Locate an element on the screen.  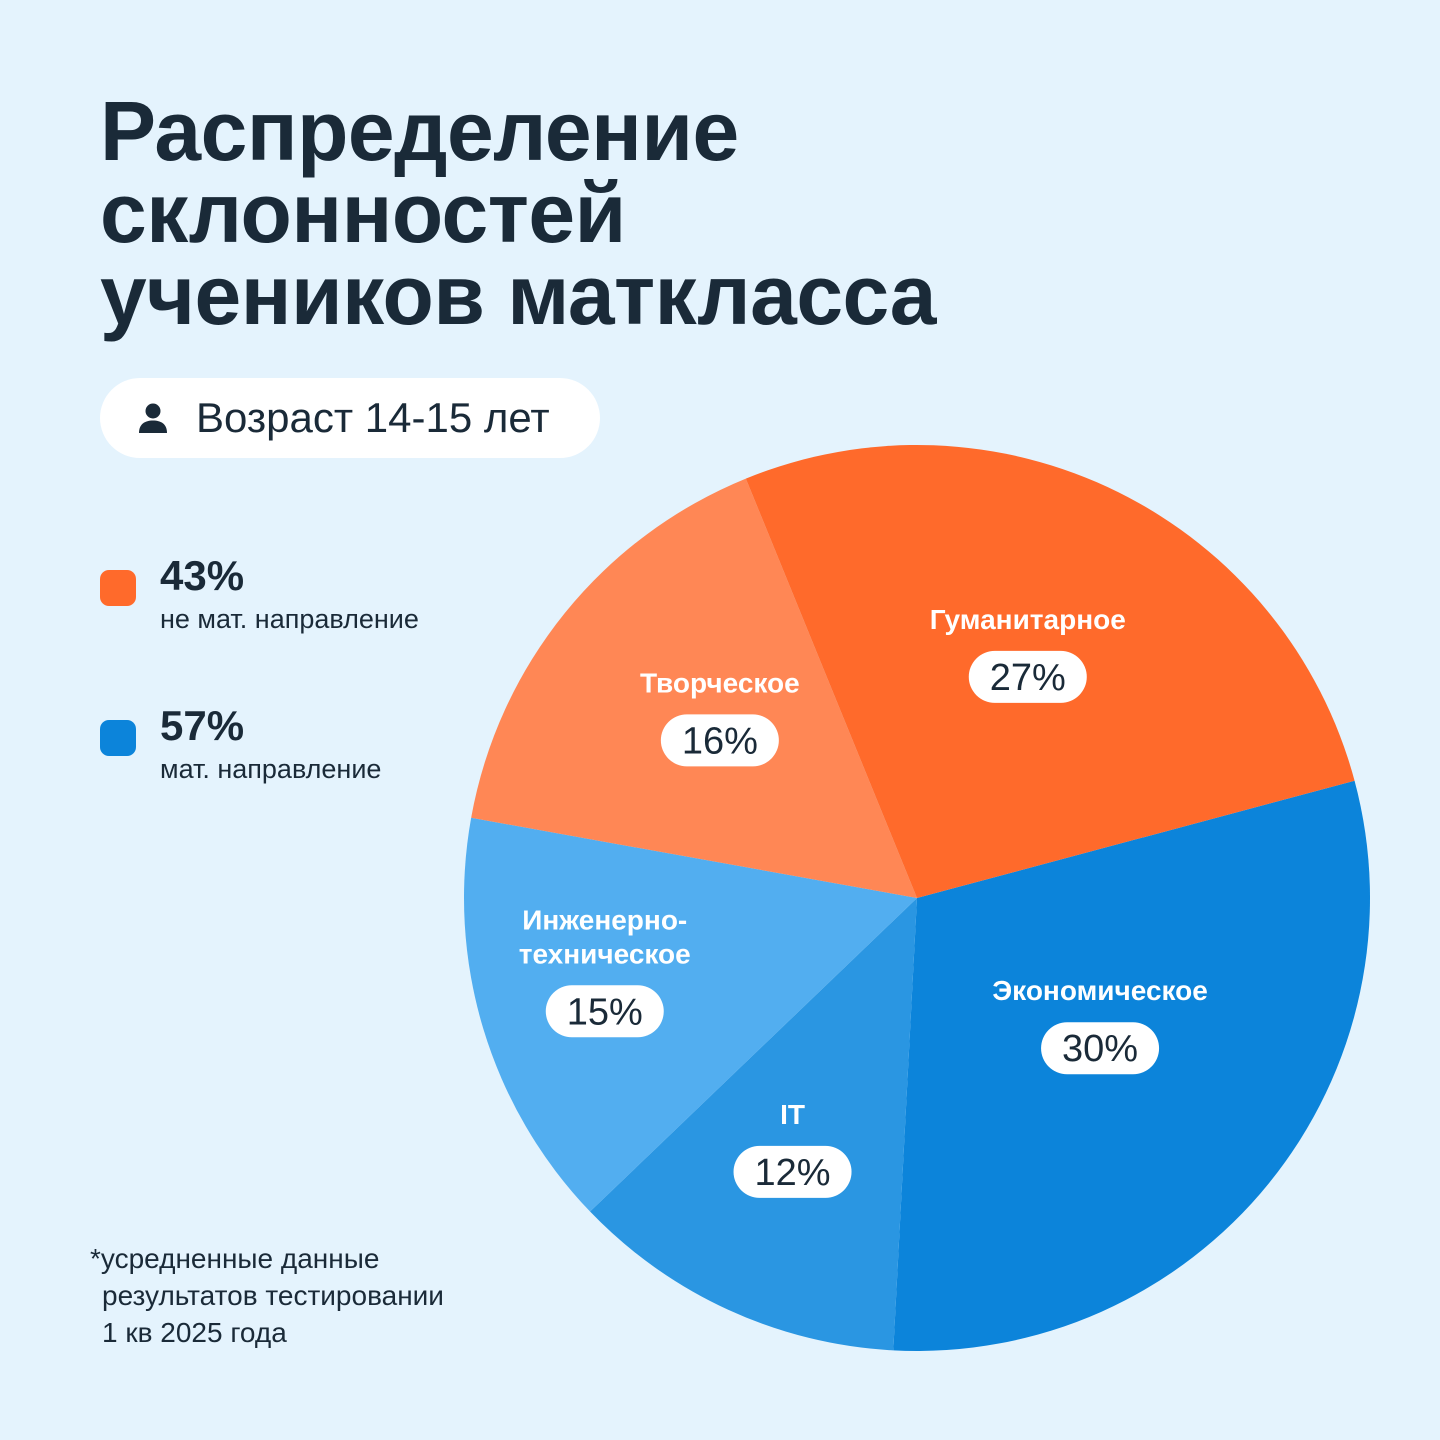
footnote-line-3: 1 кв 2025 года is located at coordinates (194, 1332).